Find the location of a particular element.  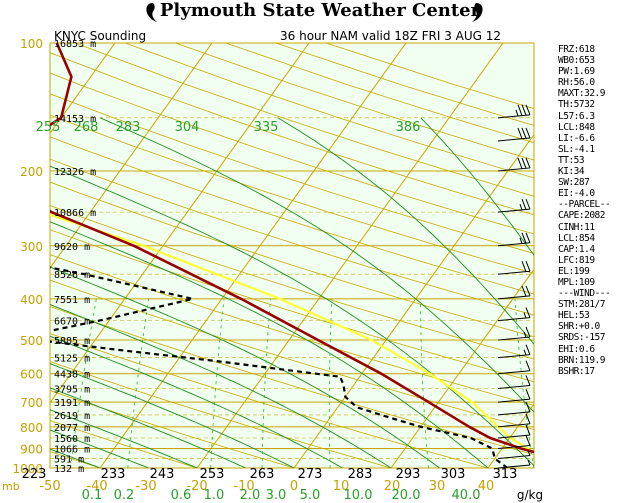

height-label: 4438 m is located at coordinates (72, 375).